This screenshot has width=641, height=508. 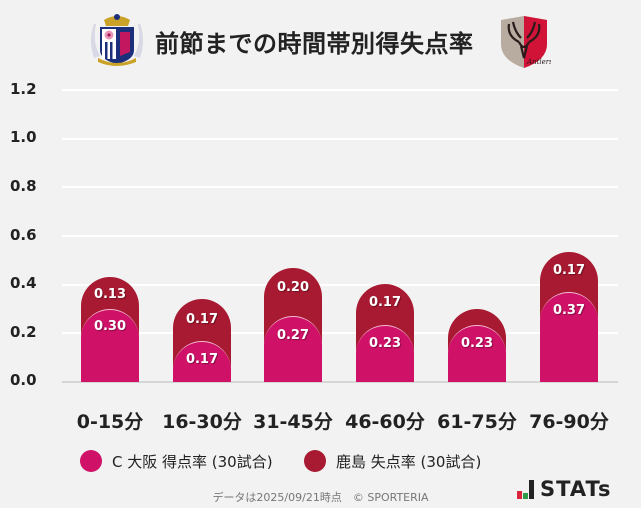 I want to click on chart-header: 前節までの時間帯別得失点率 Antlers, so click(x=320, y=40).